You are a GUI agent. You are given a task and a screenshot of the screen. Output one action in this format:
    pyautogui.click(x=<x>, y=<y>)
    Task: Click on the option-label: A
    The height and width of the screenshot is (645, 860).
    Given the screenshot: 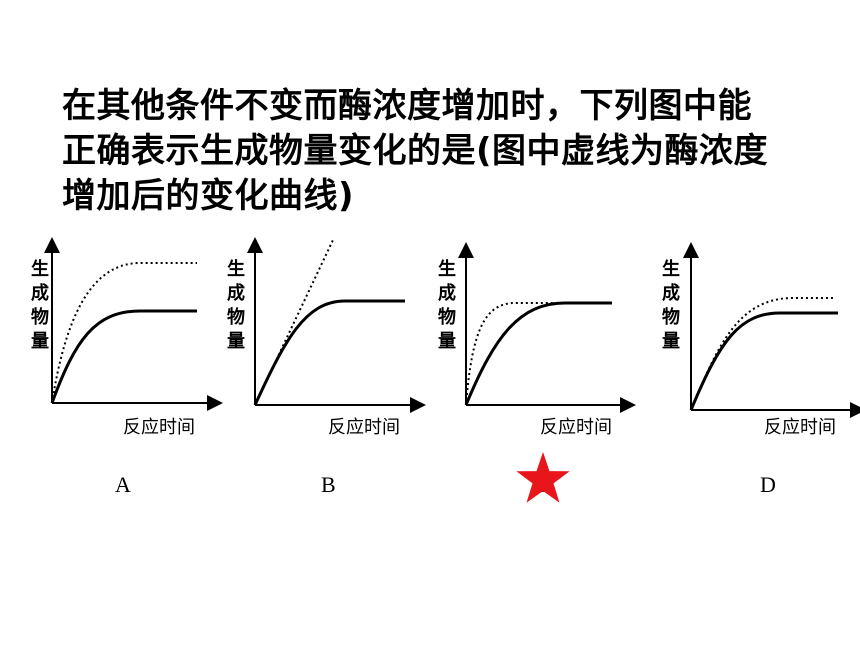 What is the action you would take?
    pyautogui.click(x=123, y=484)
    